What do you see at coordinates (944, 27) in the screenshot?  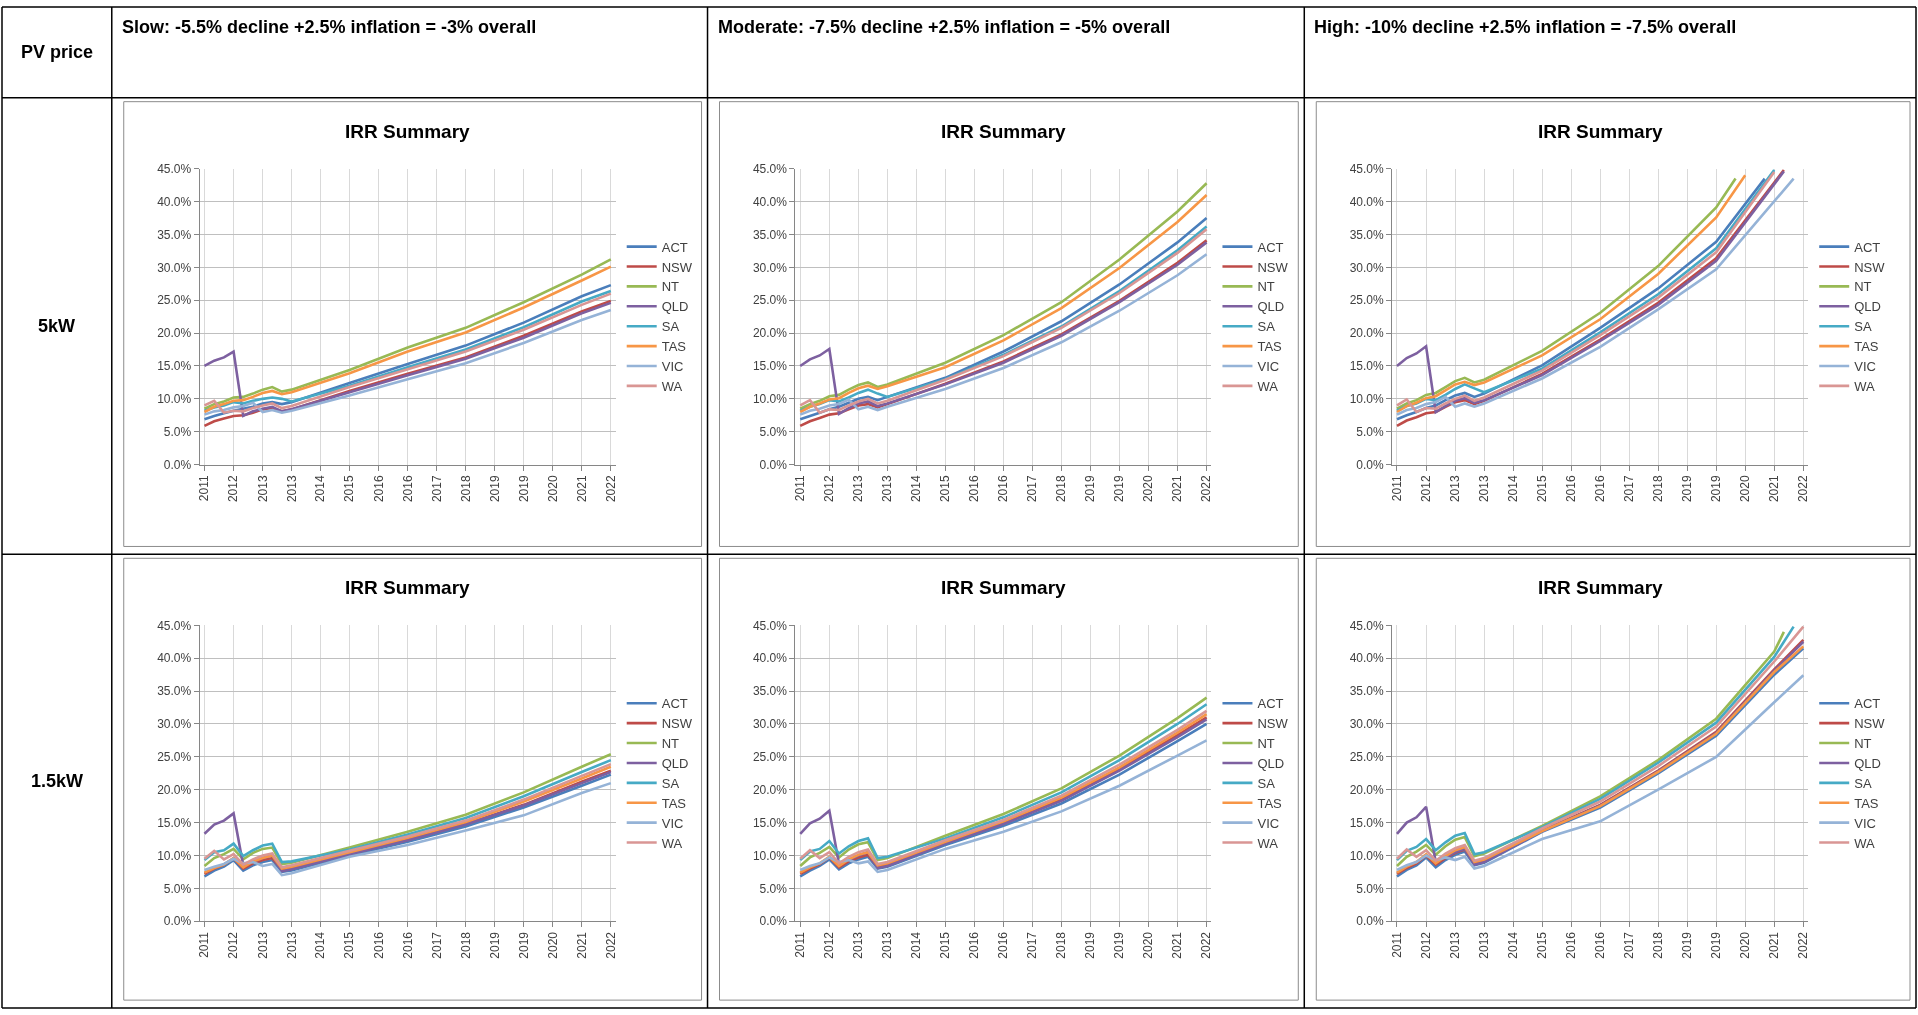 I see `chart-subtitle: Moderate: -7.5% decline +2.5% inflation = -5% overall` at bounding box center [944, 27].